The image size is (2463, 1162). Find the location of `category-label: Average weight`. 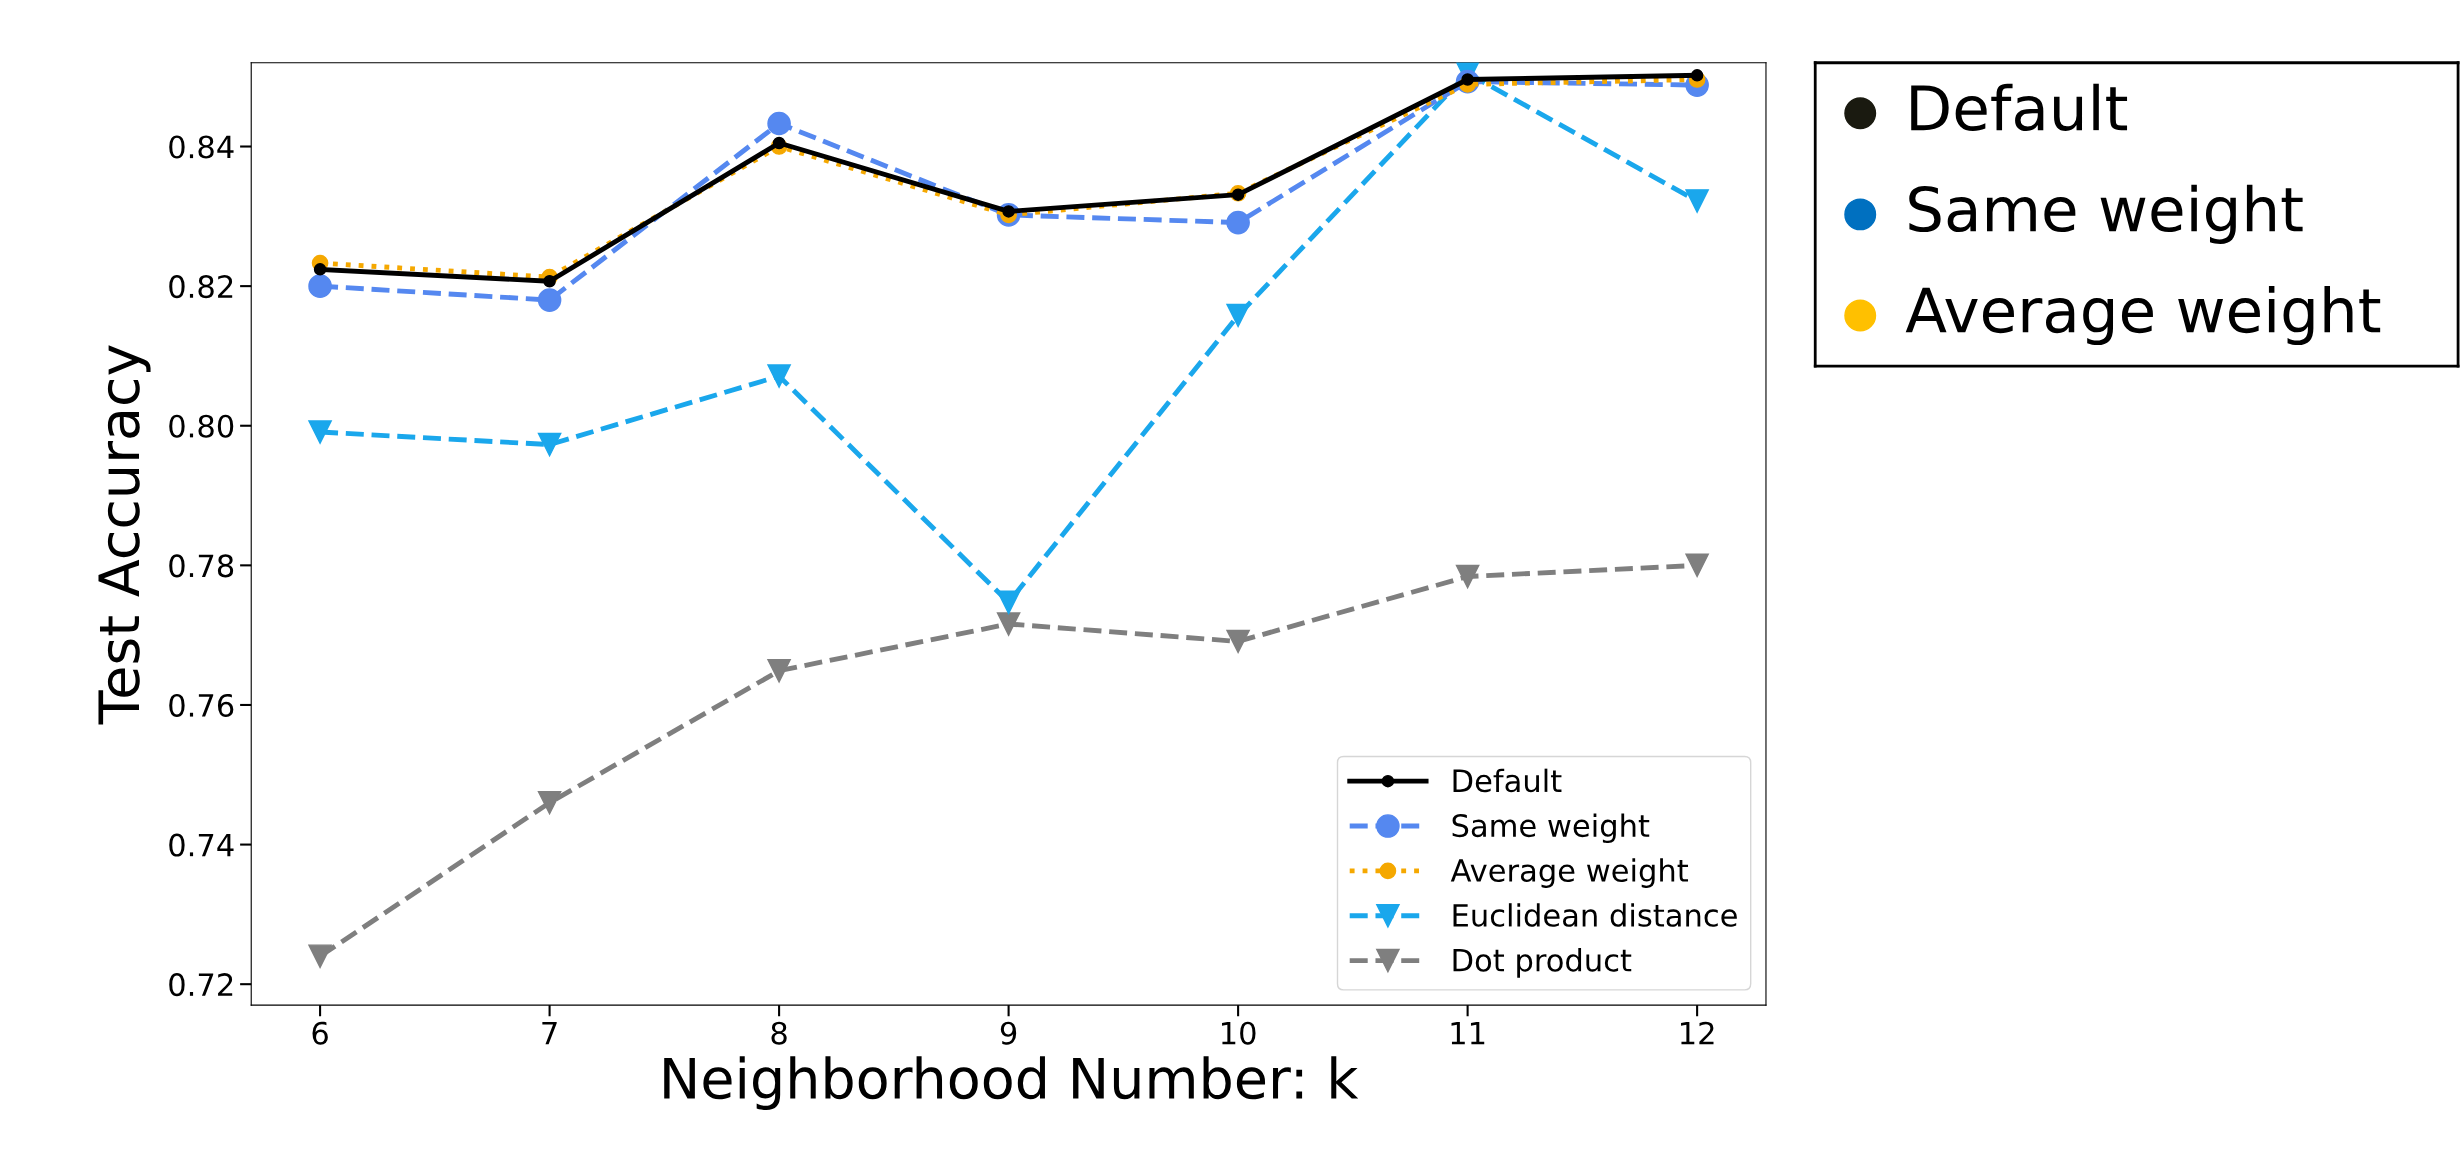

category-label: Average weight is located at coordinates (2143, 315).